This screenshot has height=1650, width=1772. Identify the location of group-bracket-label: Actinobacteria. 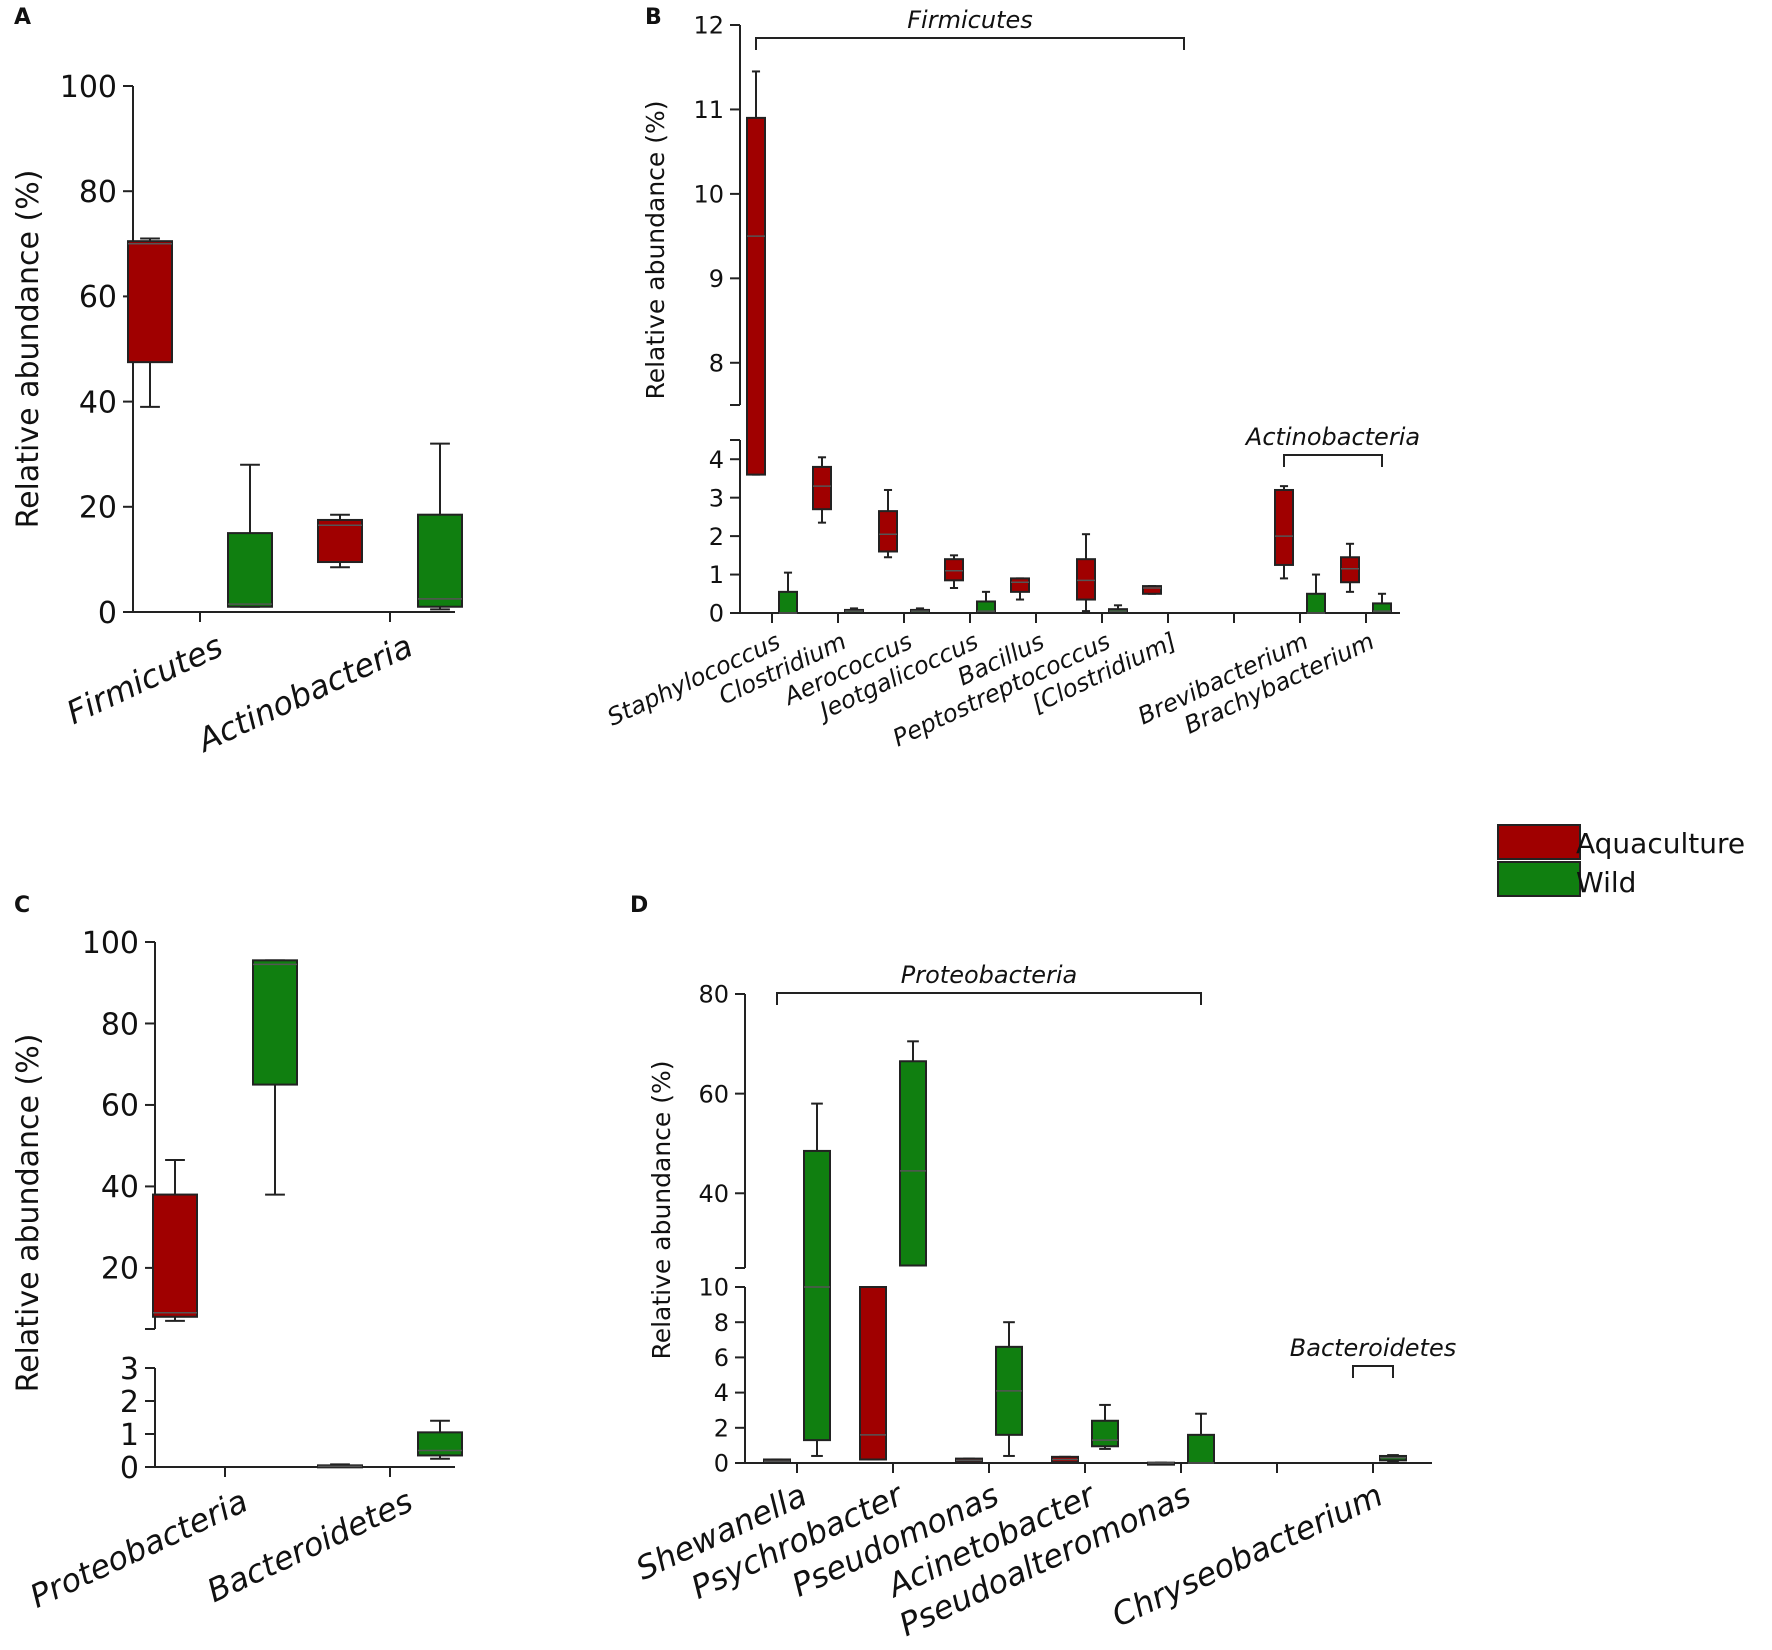
(1332, 437).